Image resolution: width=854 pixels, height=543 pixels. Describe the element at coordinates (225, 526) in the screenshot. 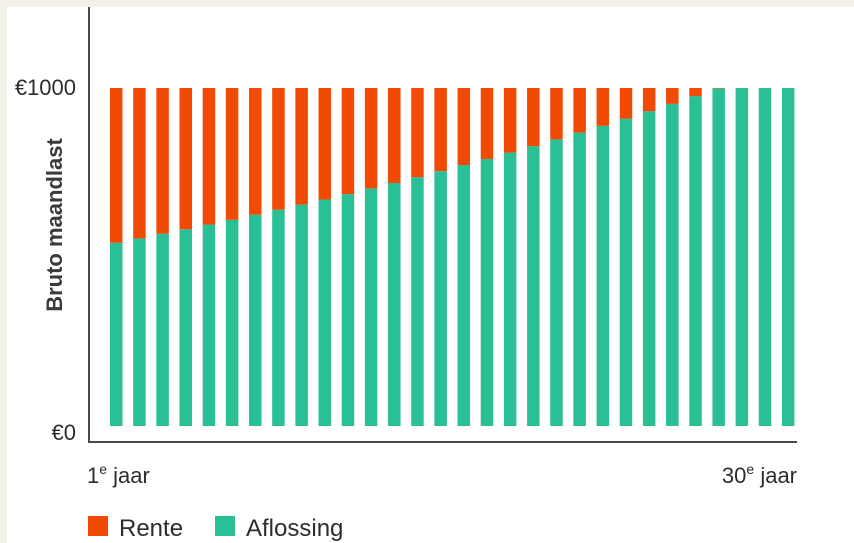

I see `legend-swatch-aflossing` at that location.